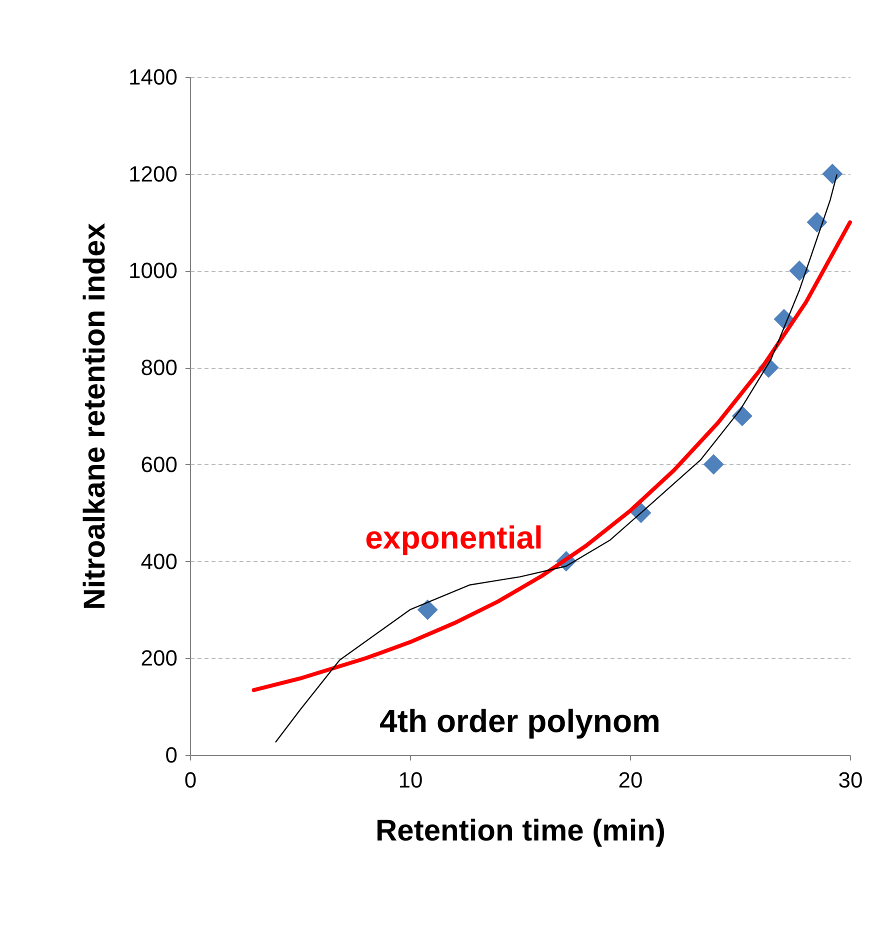 Image resolution: width=881 pixels, height=950 pixels. What do you see at coordinates (153, 173) in the screenshot?
I see `y-tick-label: 1200` at bounding box center [153, 173].